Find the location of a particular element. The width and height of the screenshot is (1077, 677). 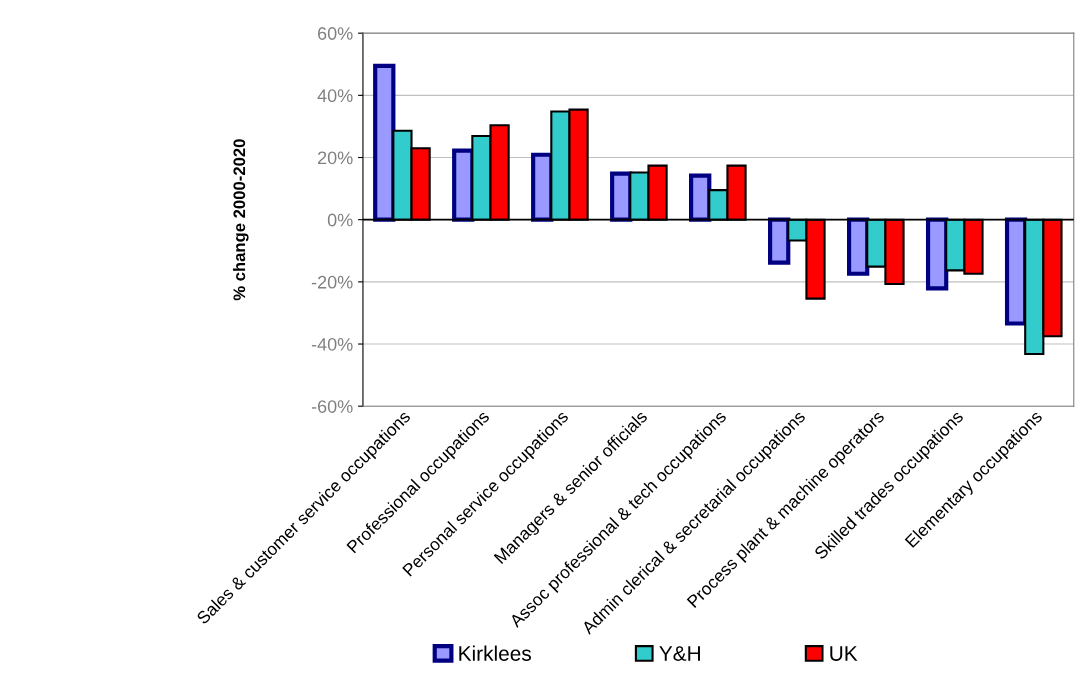

y-tick-label: -60% is located at coordinates (332, 406).